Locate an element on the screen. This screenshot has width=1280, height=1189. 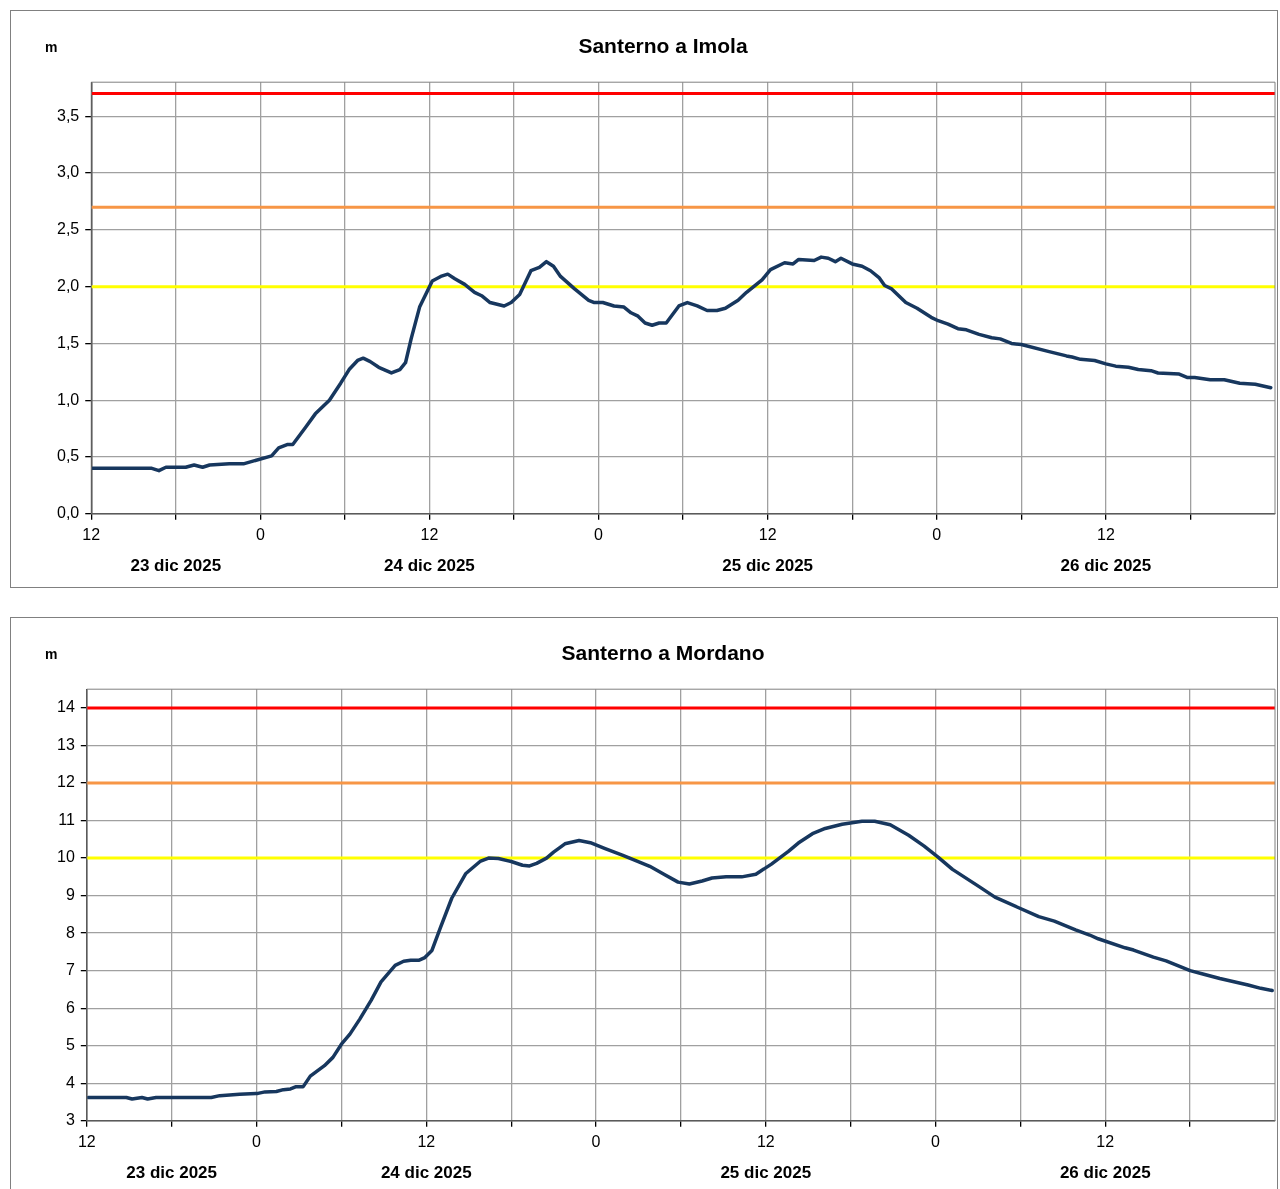
chart-title: Santerno a Mordano is located at coordinates (663, 653).